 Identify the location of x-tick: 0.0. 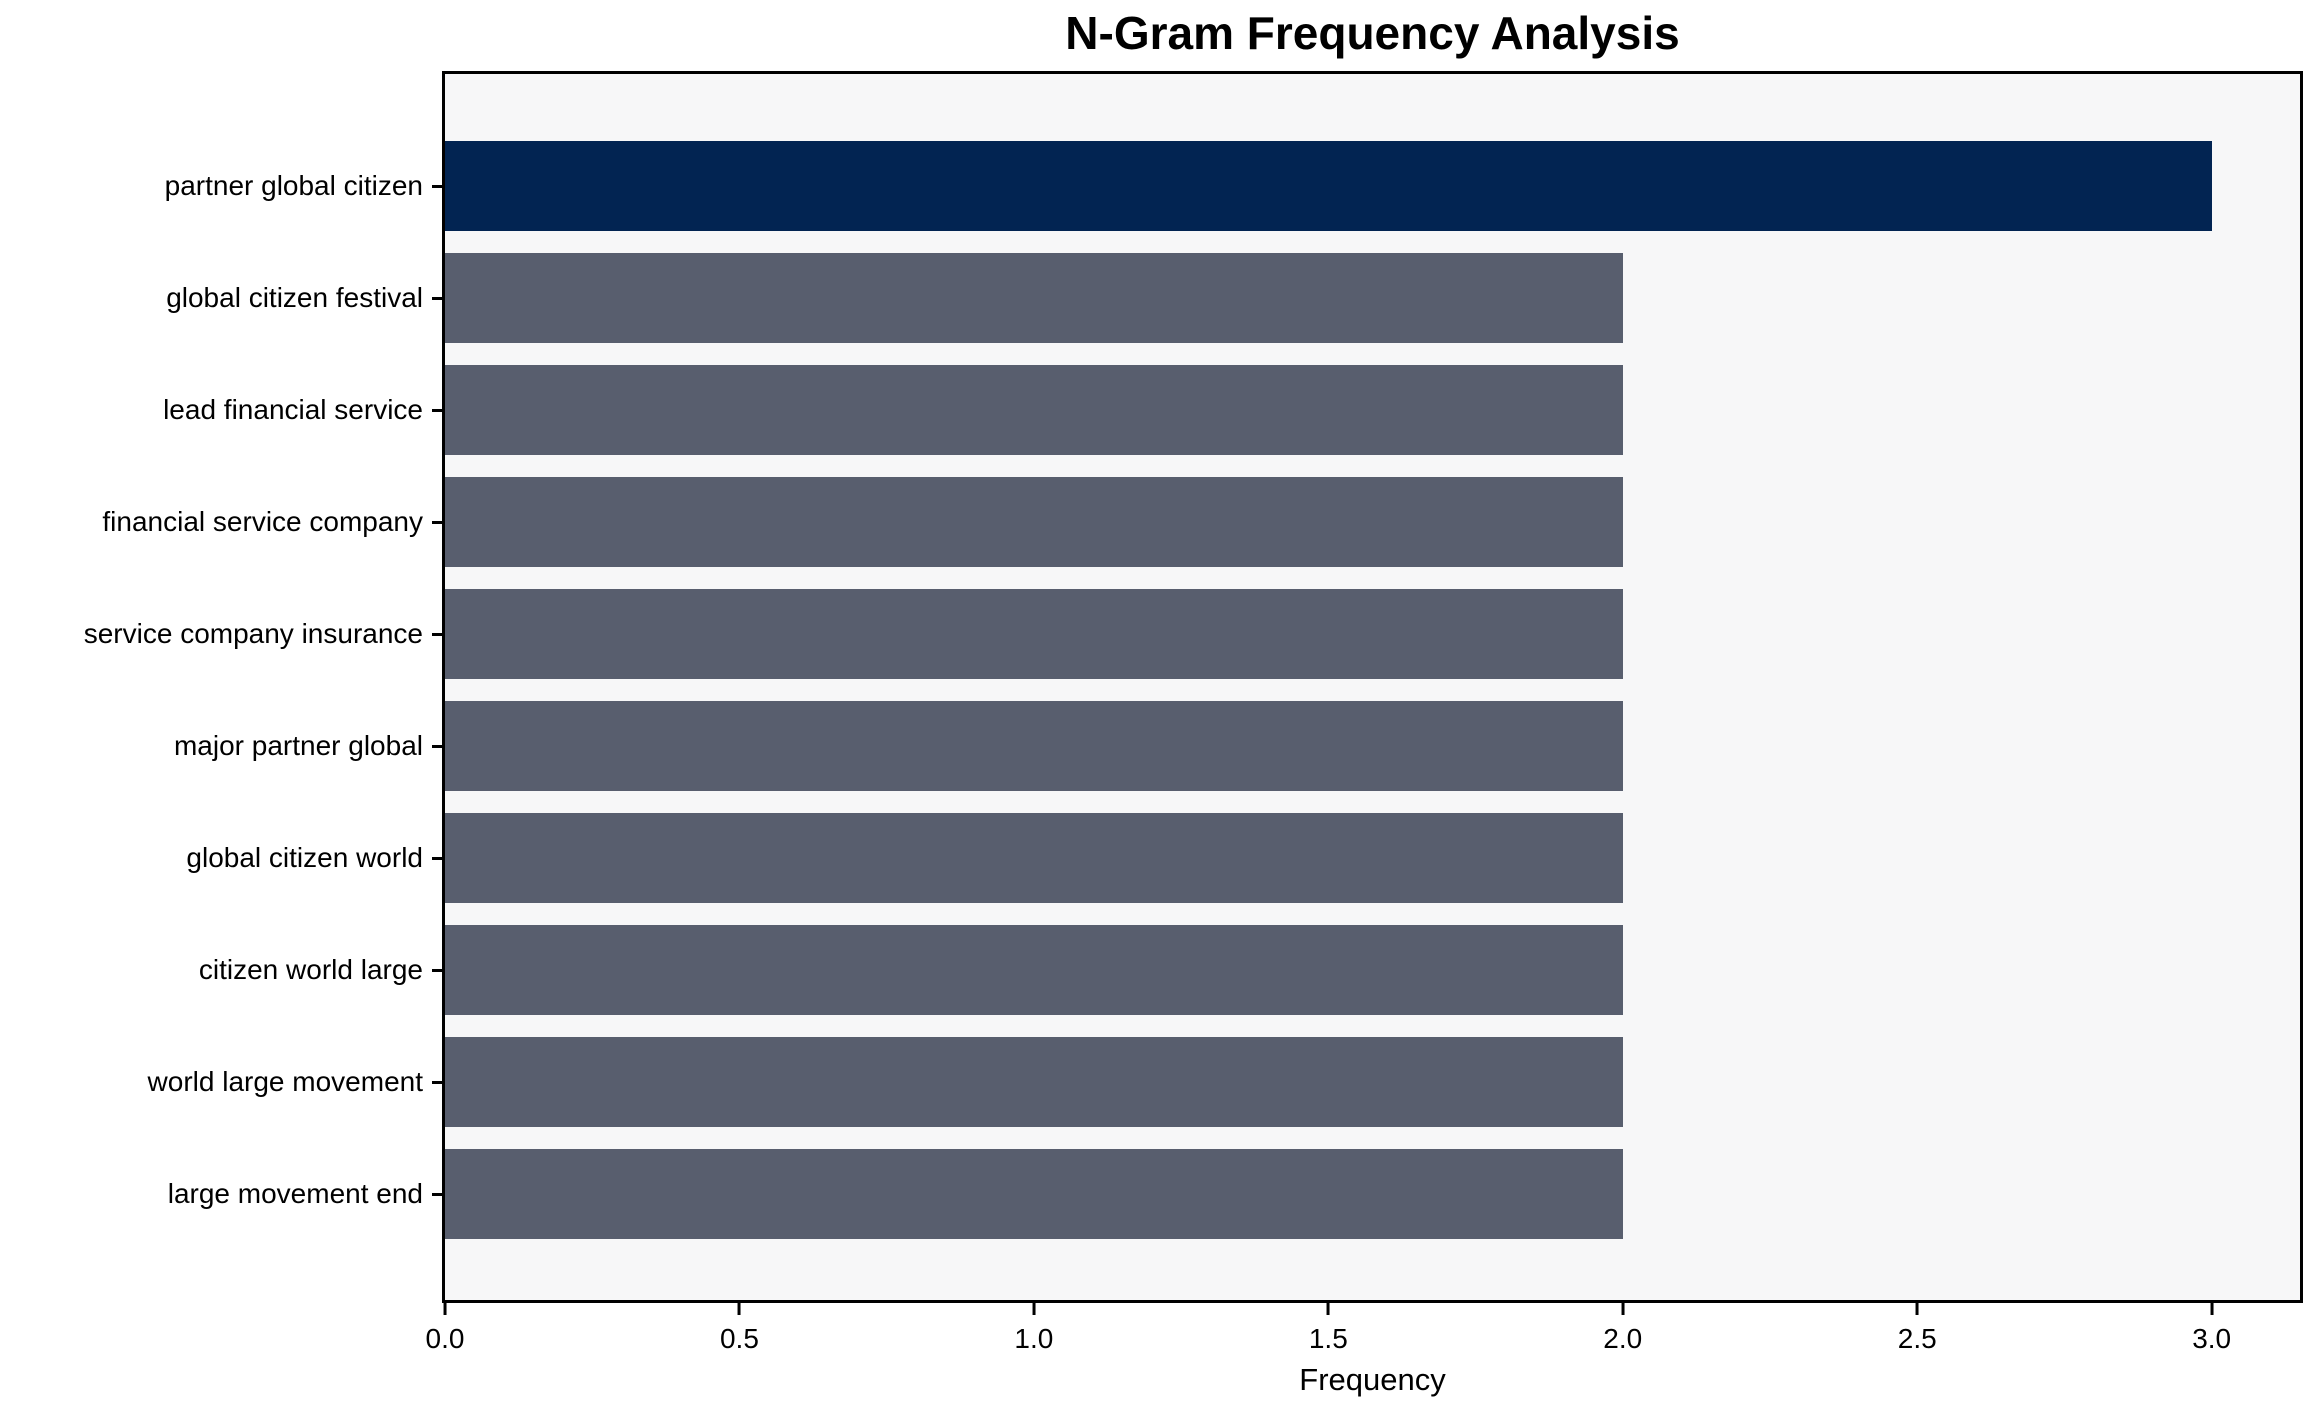
(445, 1329).